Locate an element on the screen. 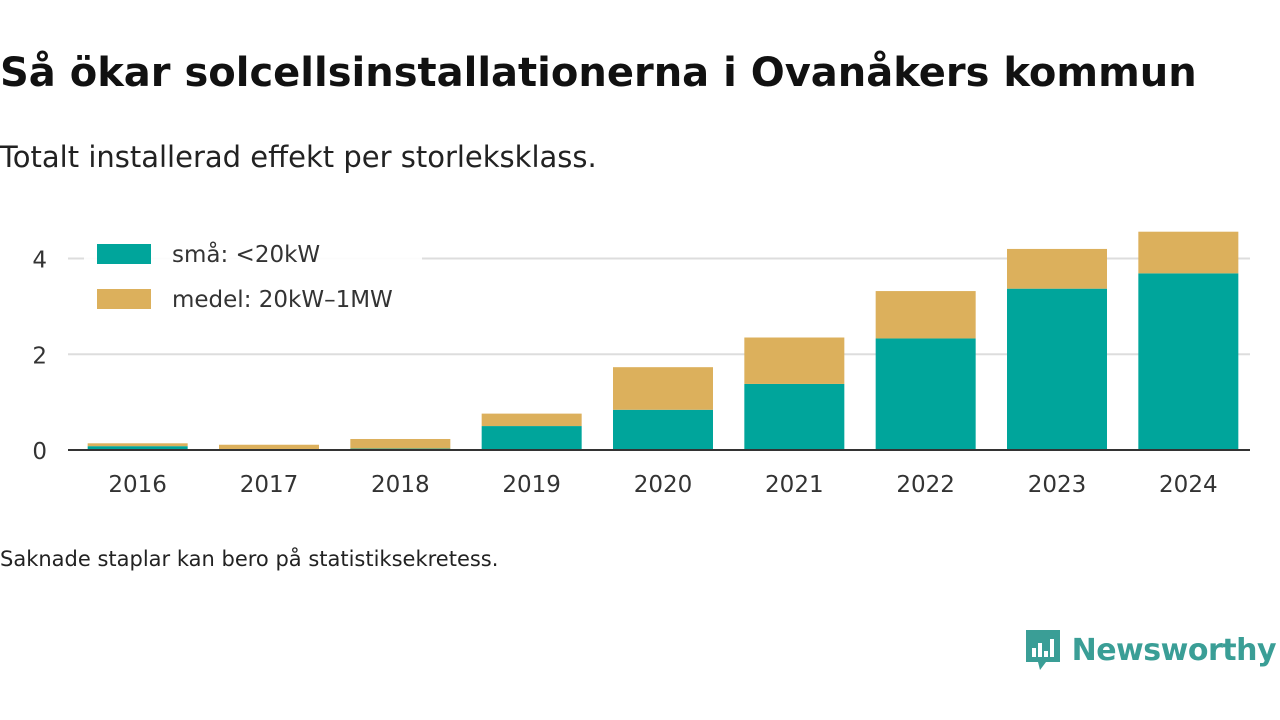 The height and width of the screenshot is (720, 1280). x-tick-label: 2020 is located at coordinates (663, 485).